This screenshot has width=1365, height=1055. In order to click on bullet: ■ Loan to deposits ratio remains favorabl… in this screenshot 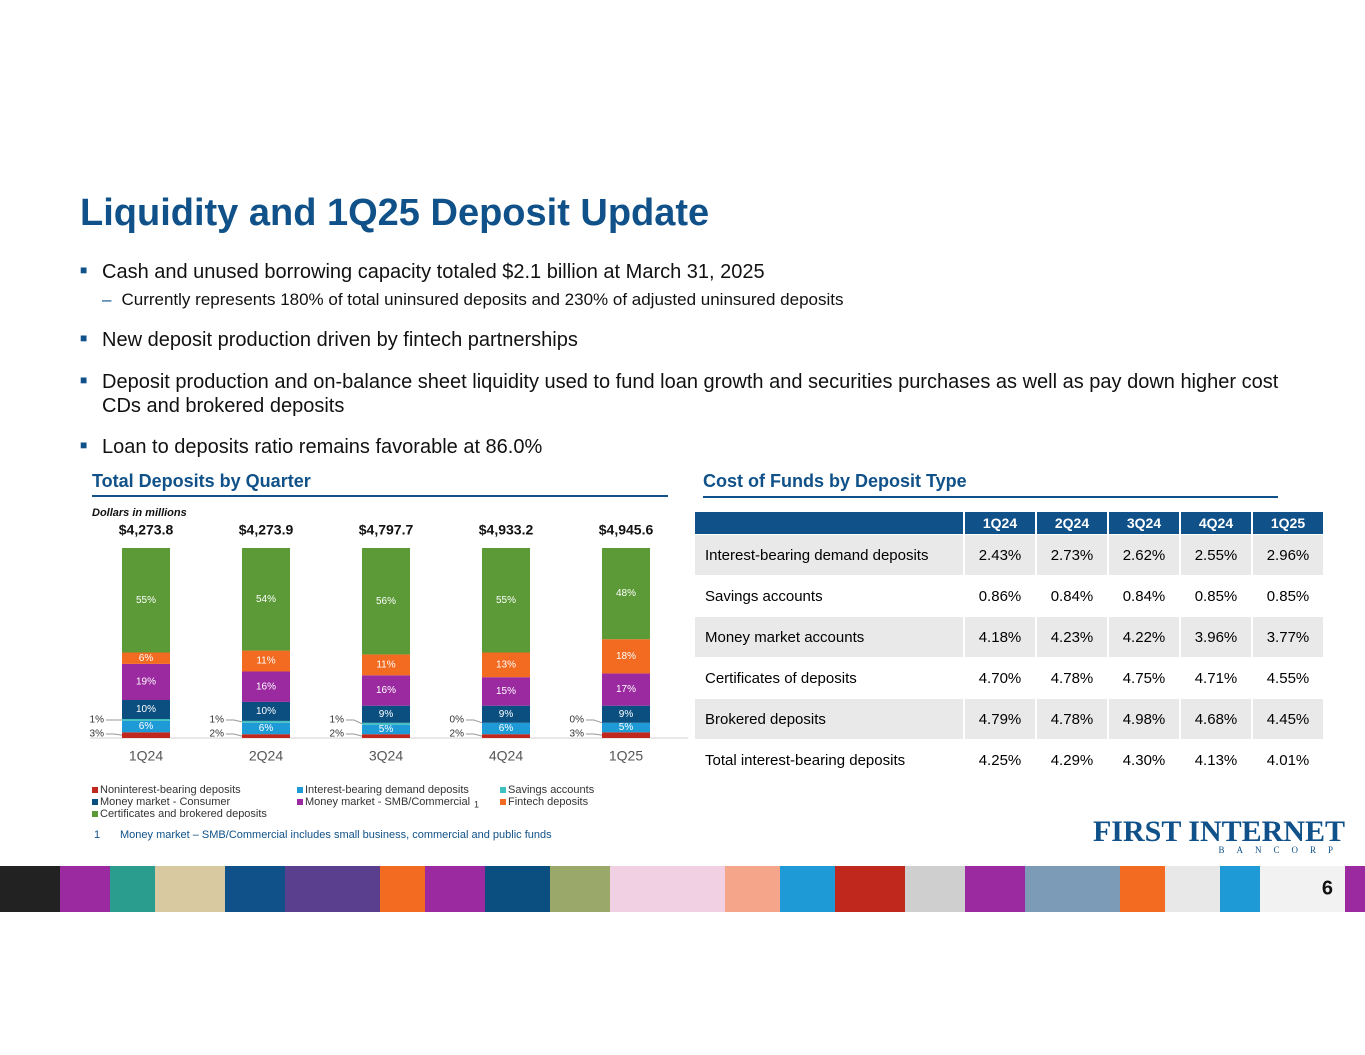, I will do `click(680, 447)`.